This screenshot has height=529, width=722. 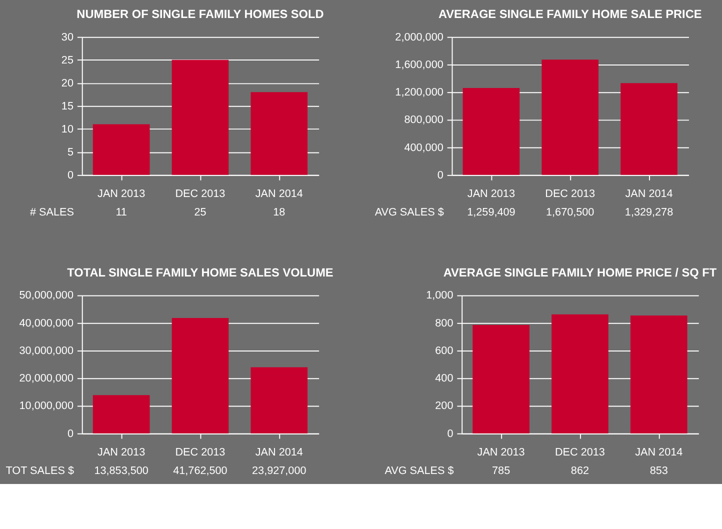 I want to click on y-tick-label: 10, so click(x=67, y=129).